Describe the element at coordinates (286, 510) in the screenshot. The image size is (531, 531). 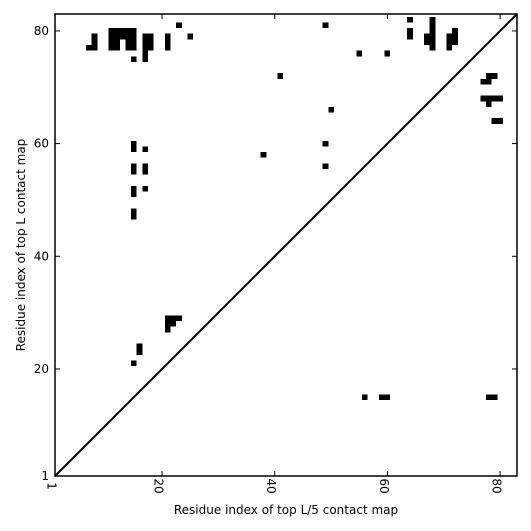
I see `x-axis-label: Residue index of top L/5 contact map` at that location.